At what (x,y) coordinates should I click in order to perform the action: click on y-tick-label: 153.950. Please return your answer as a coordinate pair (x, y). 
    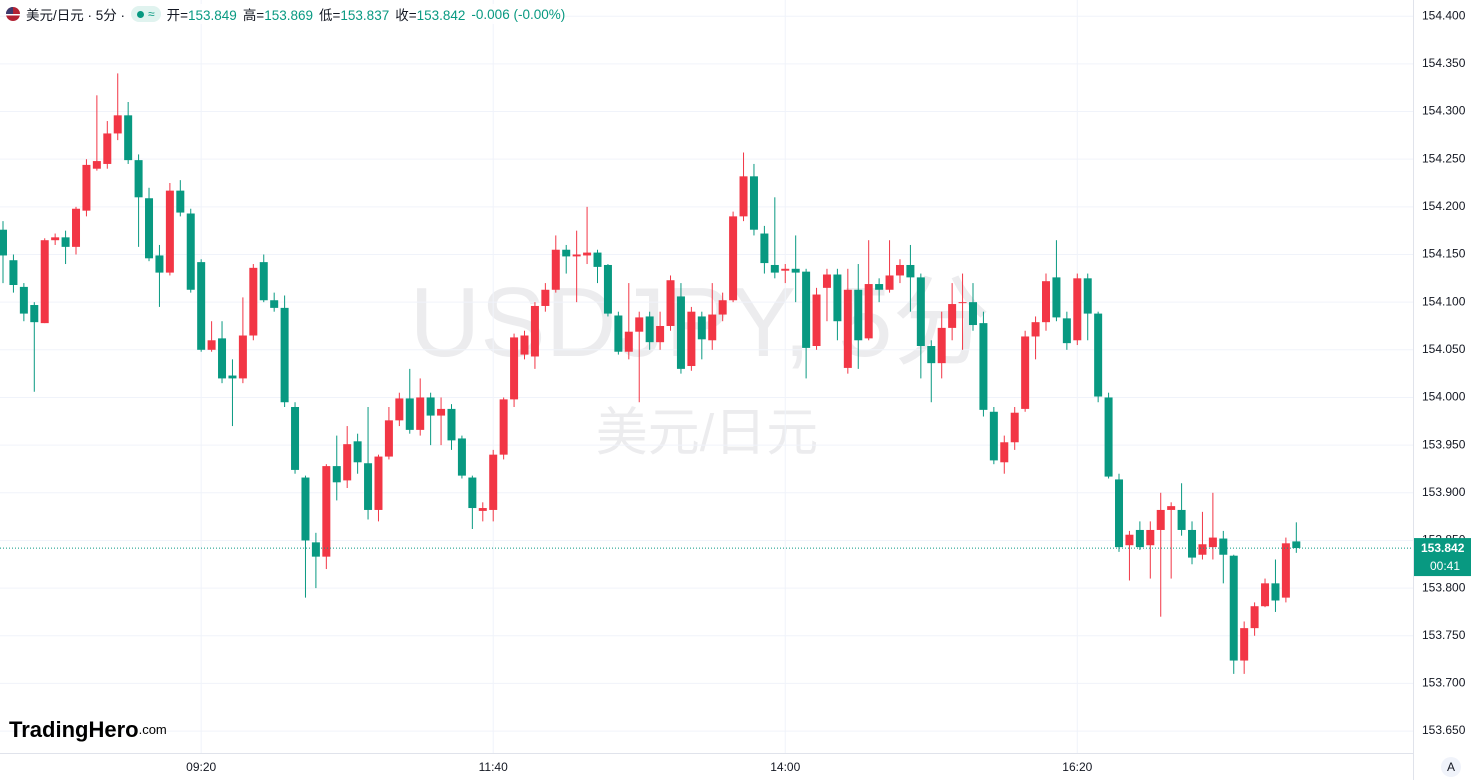
    Looking at the image, I should click on (1444, 444).